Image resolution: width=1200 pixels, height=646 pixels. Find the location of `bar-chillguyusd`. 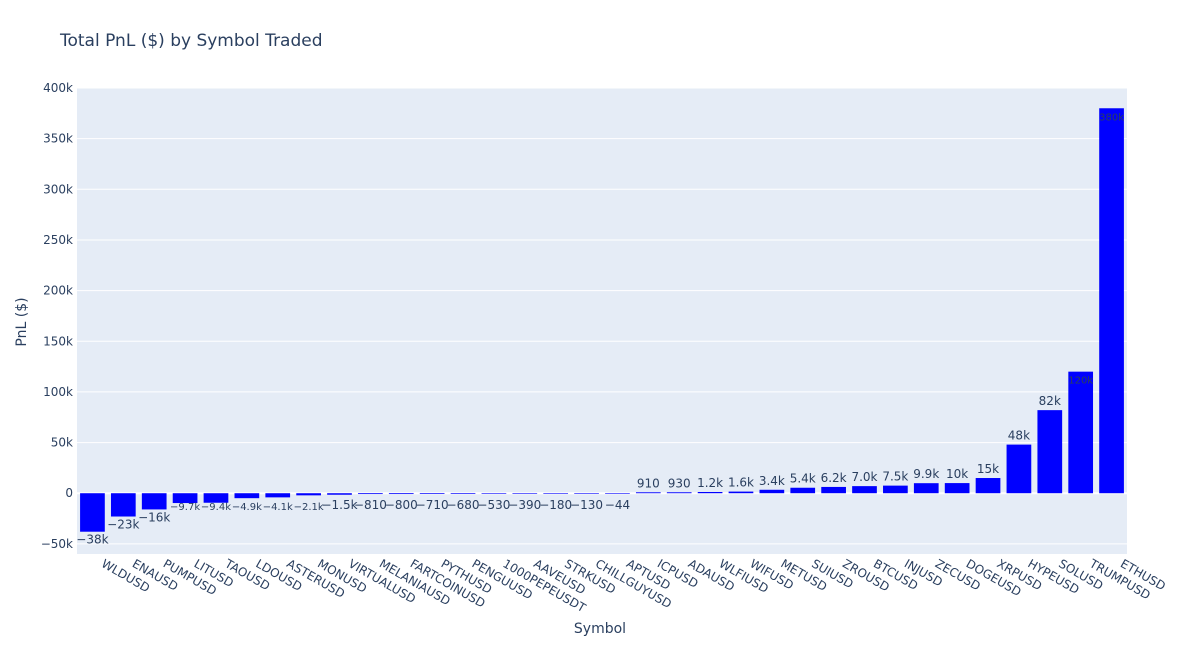

bar-chillguyusd is located at coordinates (586, 493).